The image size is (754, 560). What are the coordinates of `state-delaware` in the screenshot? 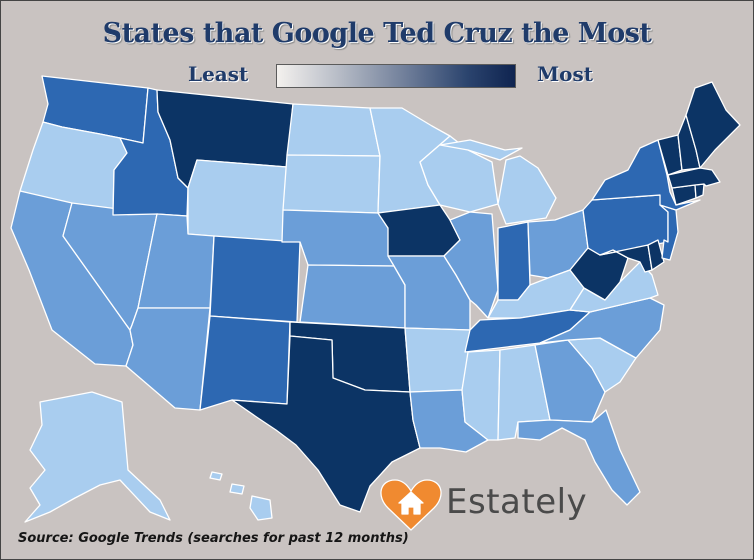 It's located at (656, 255).